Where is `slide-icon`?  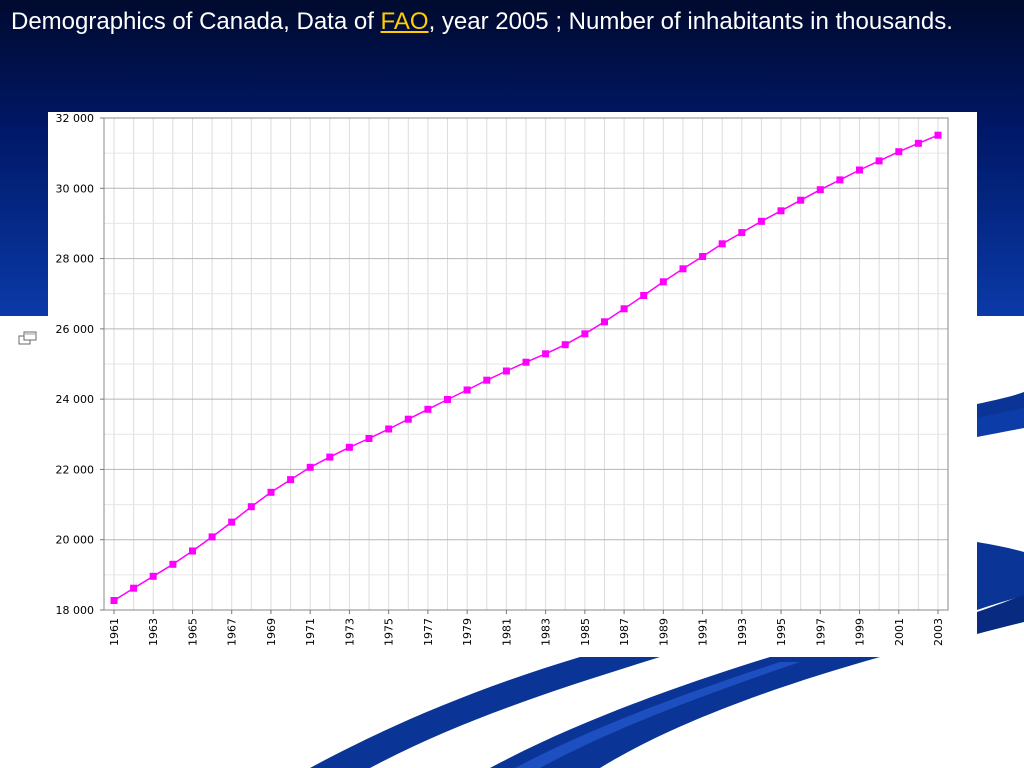
slide-icon is located at coordinates (28, 338).